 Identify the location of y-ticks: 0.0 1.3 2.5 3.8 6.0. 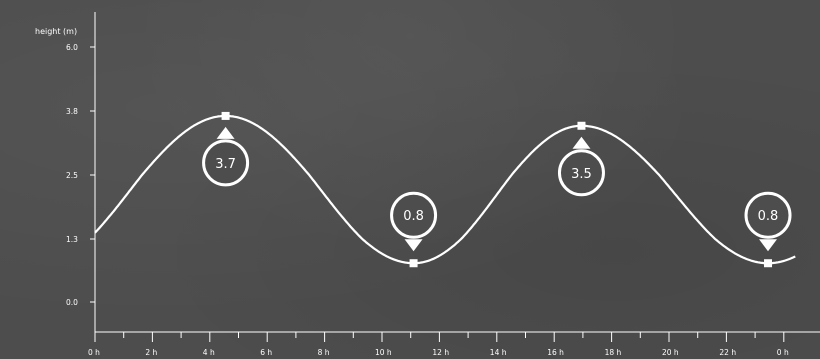
(80, 175).